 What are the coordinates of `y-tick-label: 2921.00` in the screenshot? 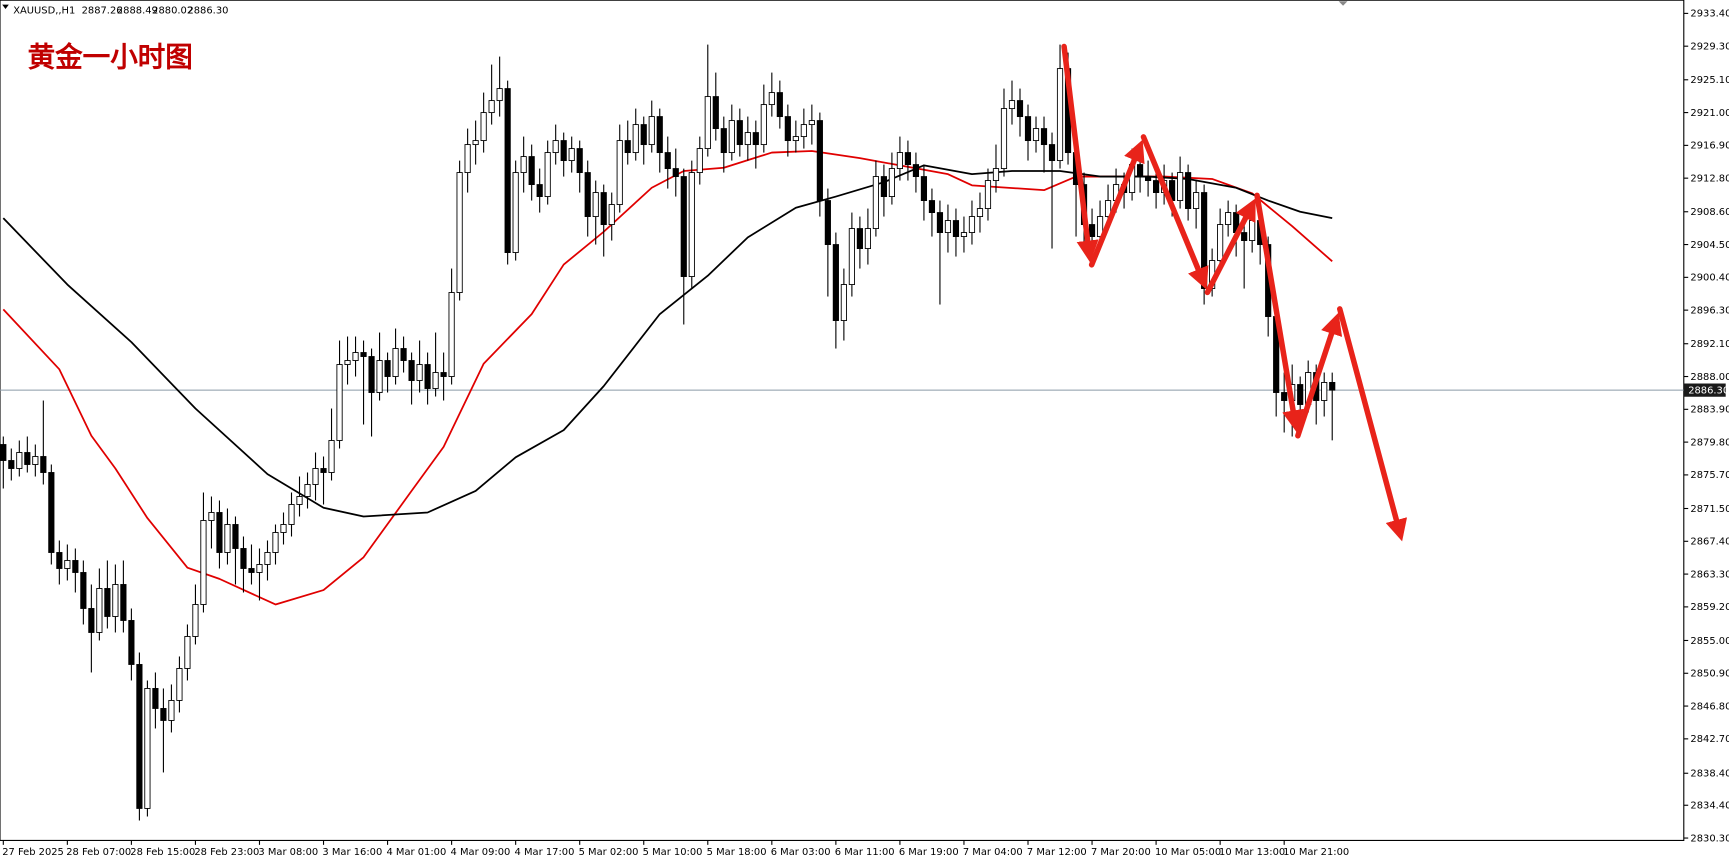 It's located at (1709, 113).